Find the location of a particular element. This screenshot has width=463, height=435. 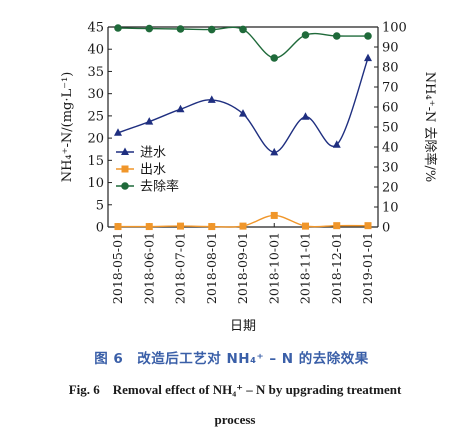

y-axis-title: NH₄⁺-N/(mg·L⁻¹) is located at coordinates (67, 127).